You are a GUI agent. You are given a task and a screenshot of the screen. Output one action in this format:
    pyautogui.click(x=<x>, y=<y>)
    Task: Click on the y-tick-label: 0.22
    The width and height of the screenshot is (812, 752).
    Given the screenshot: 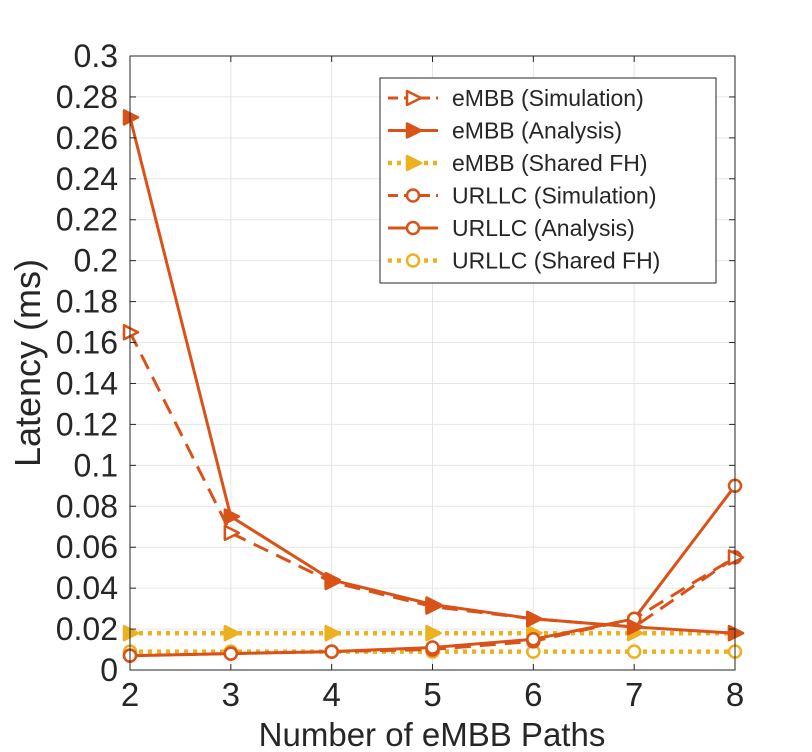 What is the action you would take?
    pyautogui.click(x=87, y=220)
    